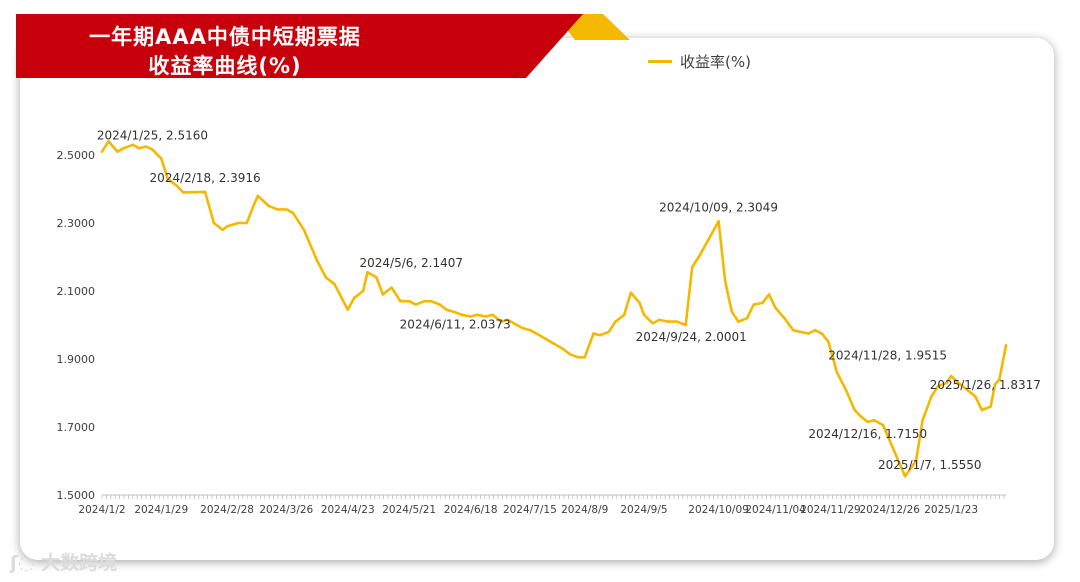 This screenshot has height=582, width=1080. Describe the element at coordinates (887, 355) in the screenshot. I see `data-label: 2024/11/28, 1.9515` at that location.